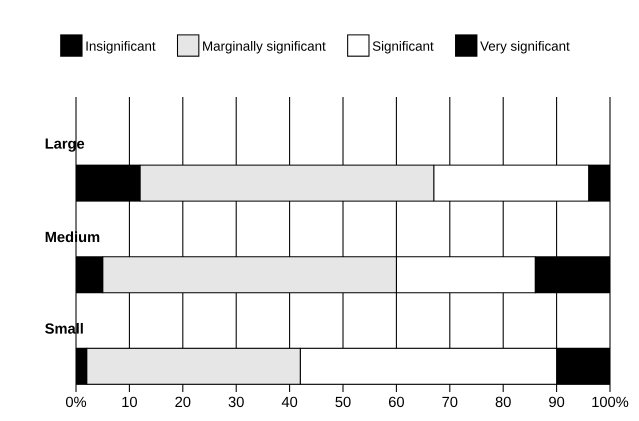  I want to click on x-tick-label: 80, so click(503, 402).